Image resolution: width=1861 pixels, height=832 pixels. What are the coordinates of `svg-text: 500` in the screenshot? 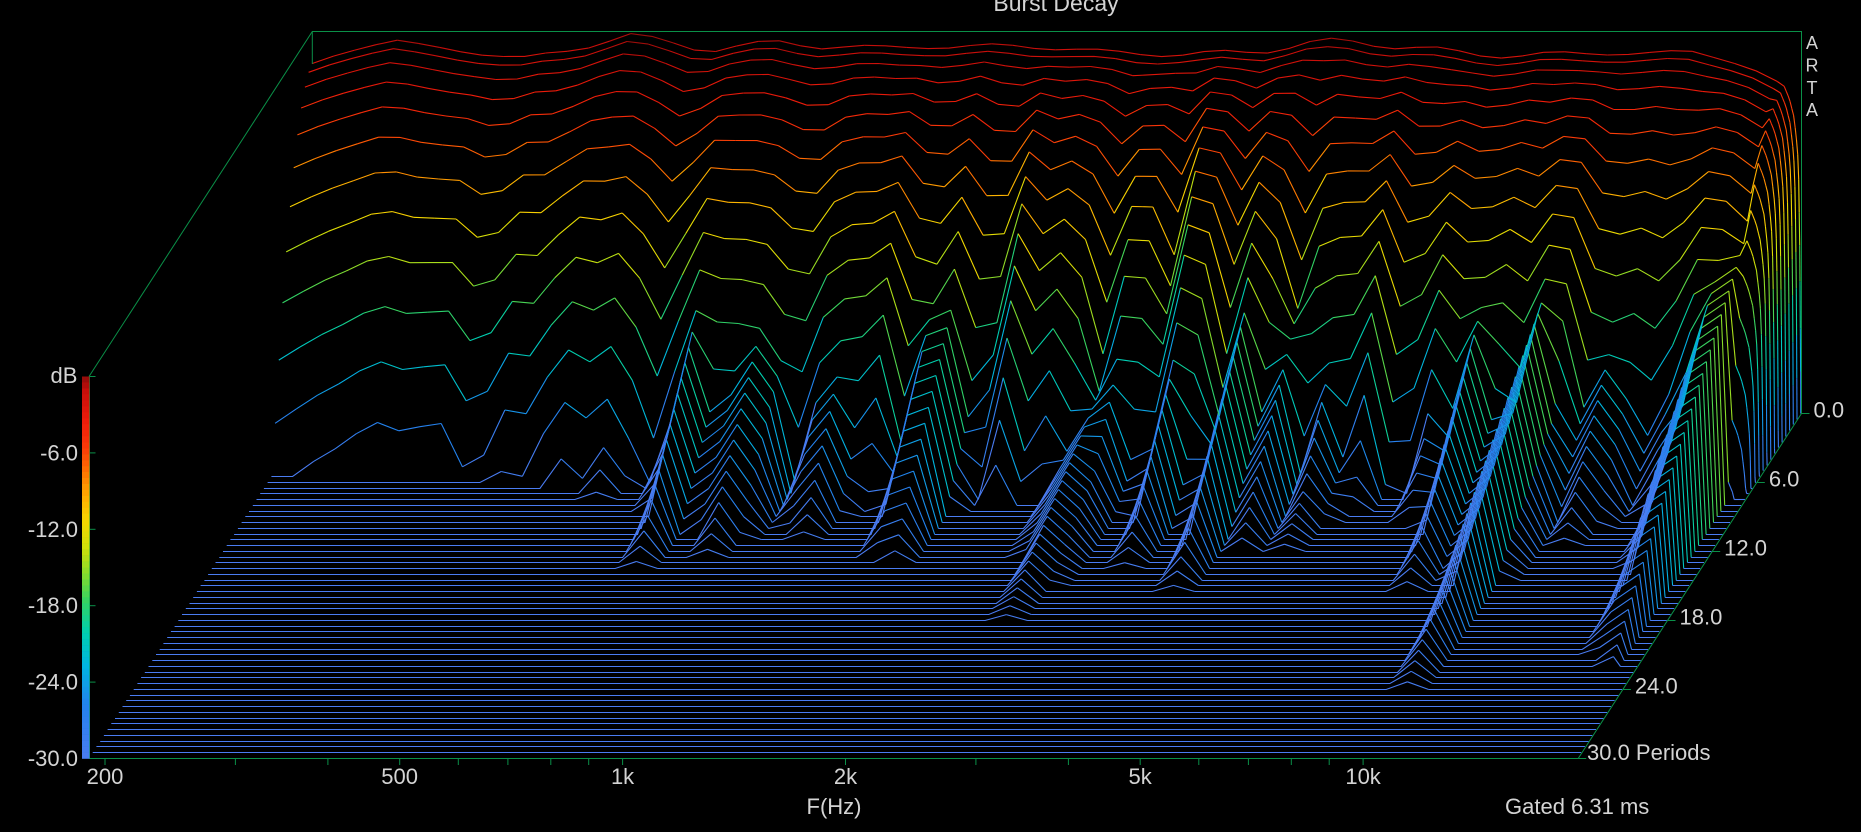 It's located at (399, 776).